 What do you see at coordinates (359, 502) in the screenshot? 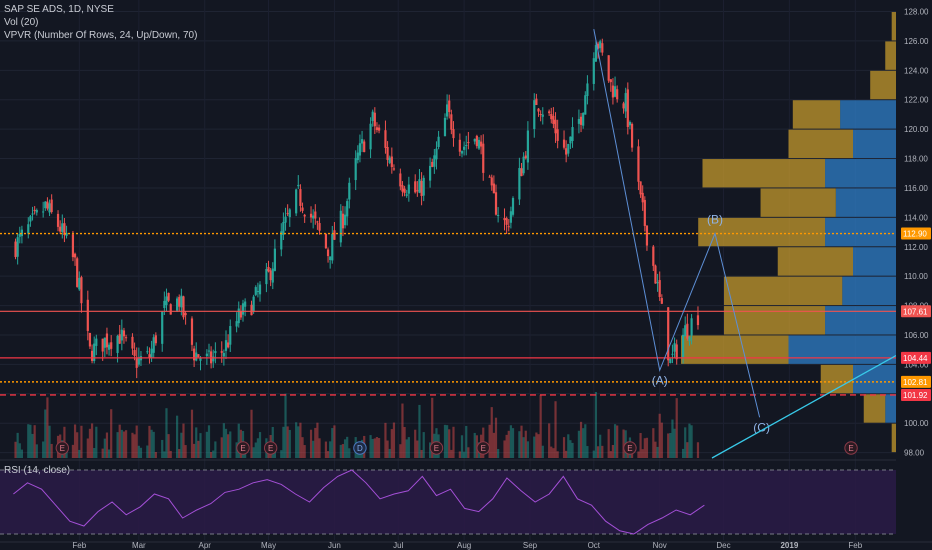
I see `rsi-line` at bounding box center [359, 502].